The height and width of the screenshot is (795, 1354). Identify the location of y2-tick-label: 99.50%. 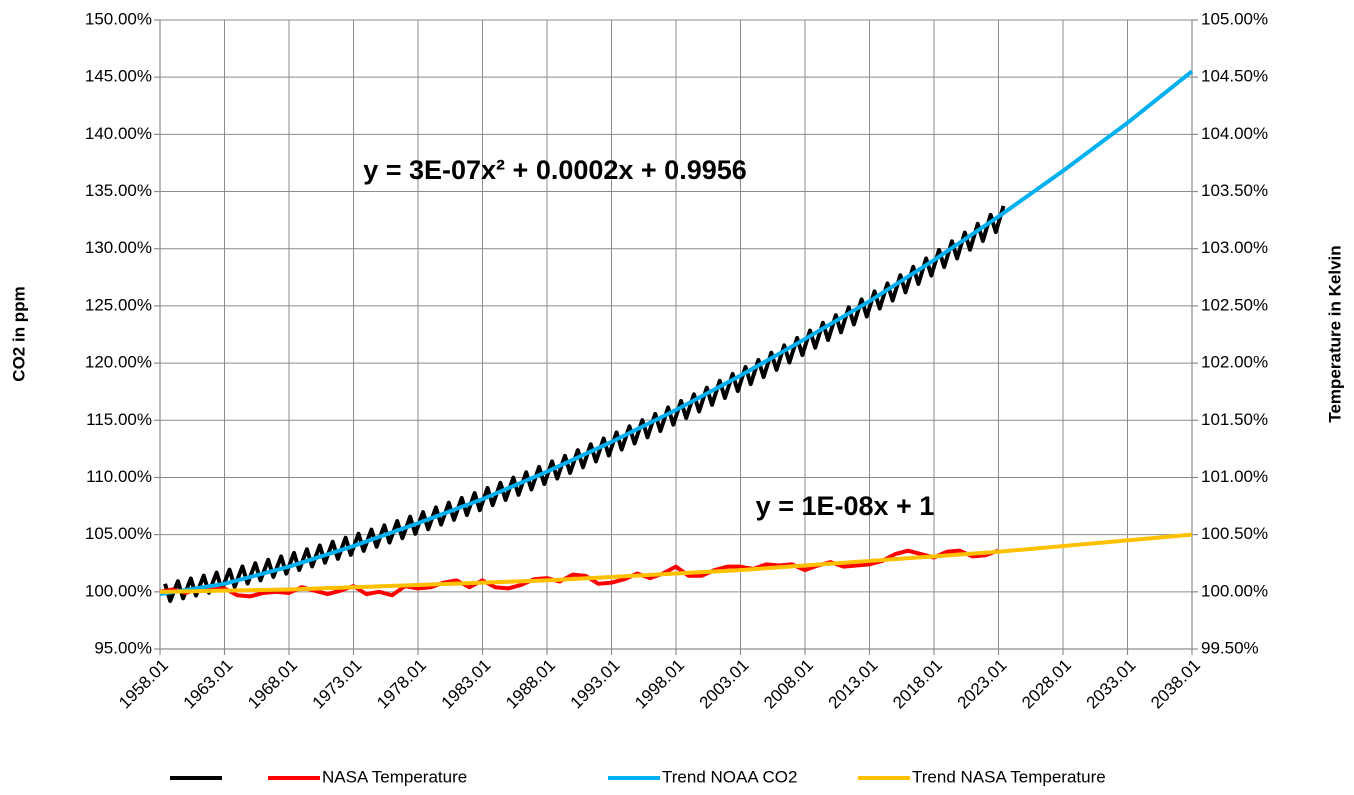
(1230, 647).